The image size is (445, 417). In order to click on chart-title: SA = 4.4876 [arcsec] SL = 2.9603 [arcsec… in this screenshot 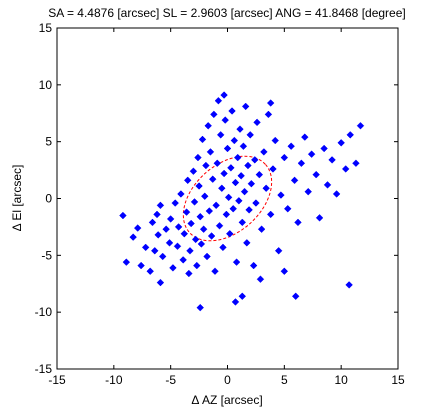, I will do `click(226, 13)`.